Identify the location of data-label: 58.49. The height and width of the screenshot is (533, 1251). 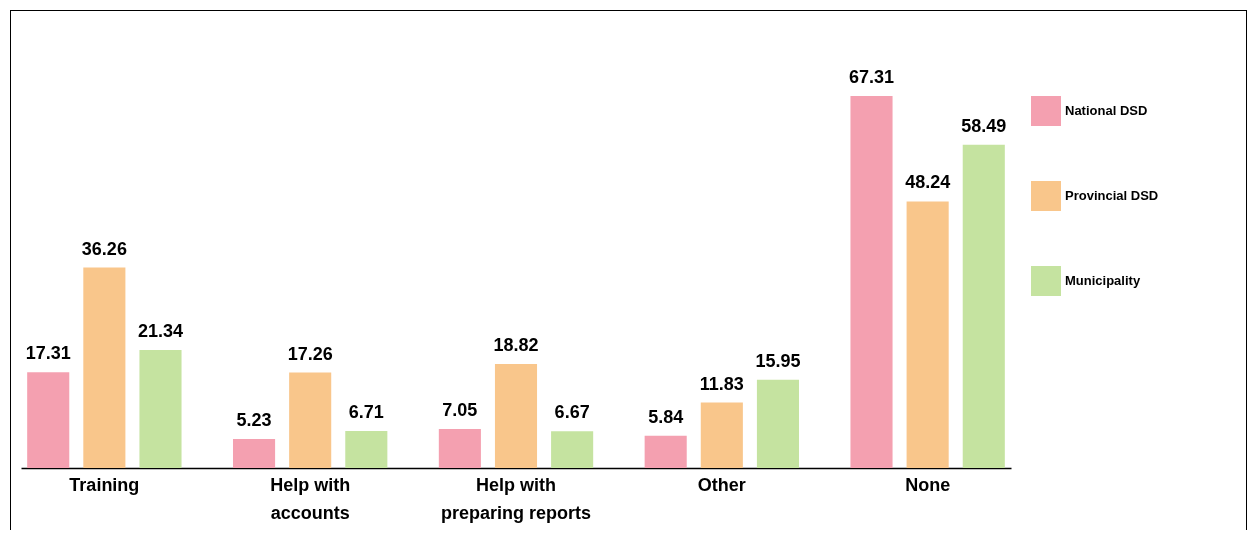
(984, 125).